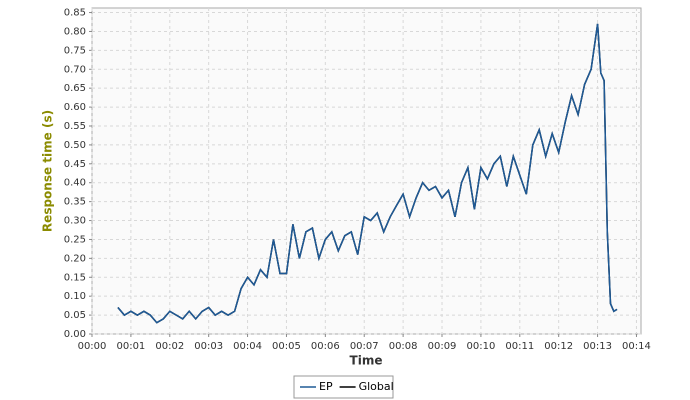  I want to click on x-tick-label: 00:00, so click(92, 346).